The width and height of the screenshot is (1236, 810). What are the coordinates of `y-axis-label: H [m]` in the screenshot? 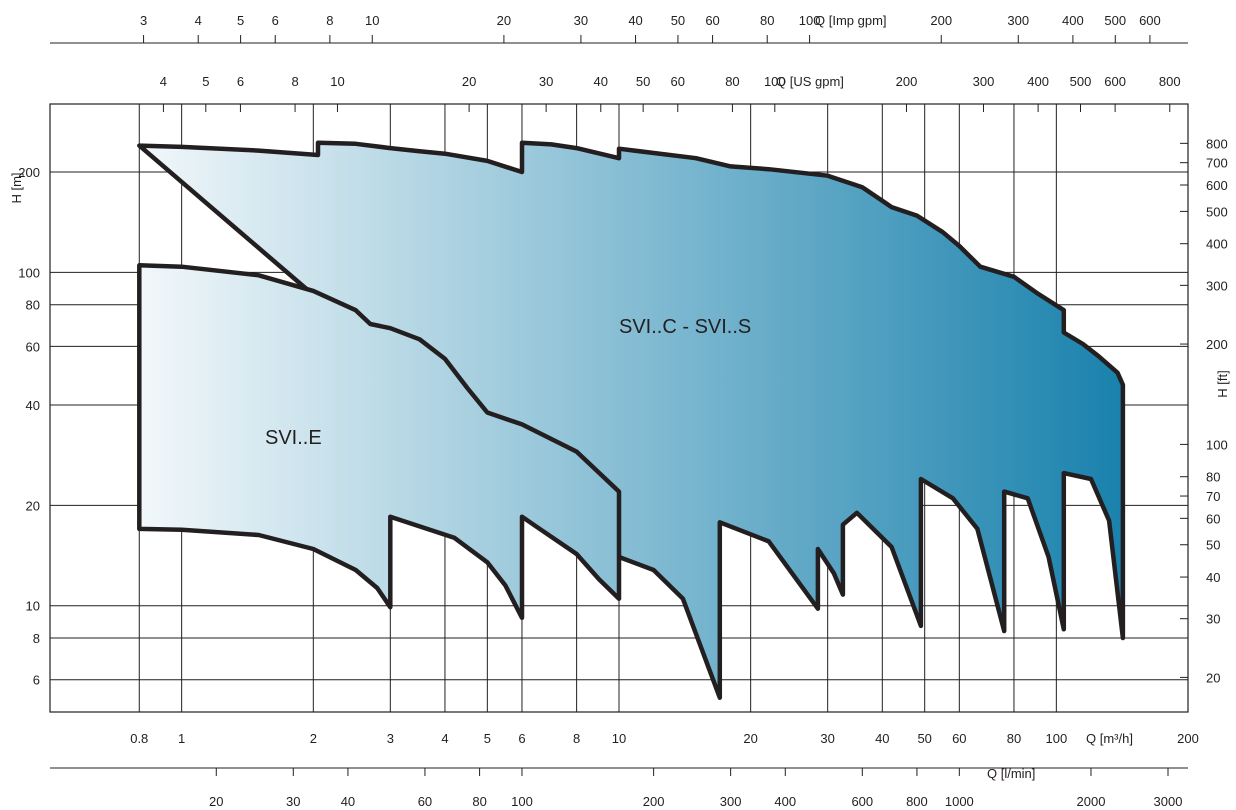 It's located at (16, 187).